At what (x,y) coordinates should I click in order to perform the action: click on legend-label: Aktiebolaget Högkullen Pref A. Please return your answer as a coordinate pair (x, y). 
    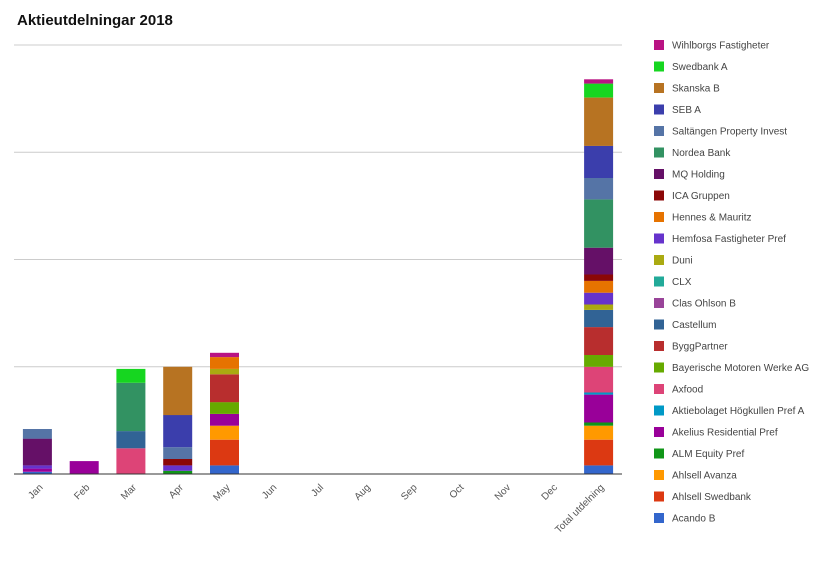
    Looking at the image, I should click on (738, 411).